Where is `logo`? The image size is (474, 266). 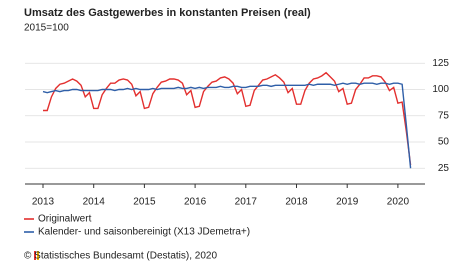
logo is located at coordinates (36, 255).